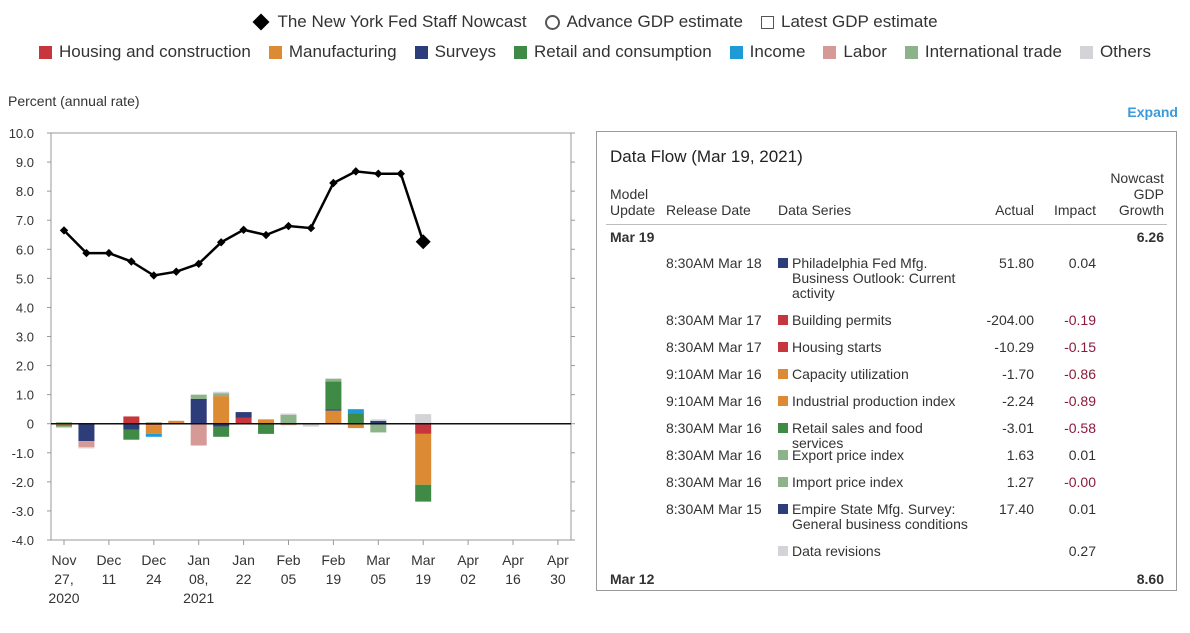  I want to click on legend-label: Manufacturing, so click(342, 51).